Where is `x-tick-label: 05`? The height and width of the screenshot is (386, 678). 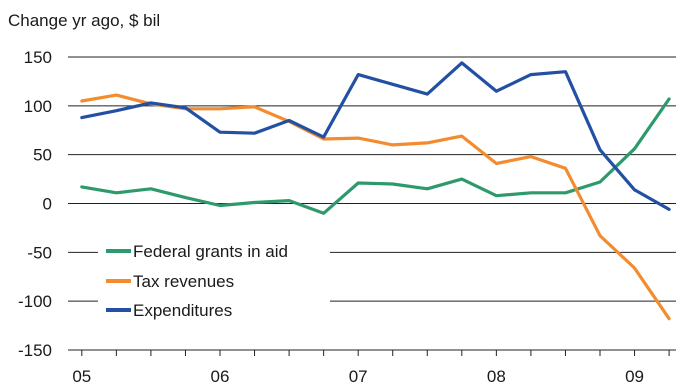
x-tick-label: 05 is located at coordinates (81, 376).